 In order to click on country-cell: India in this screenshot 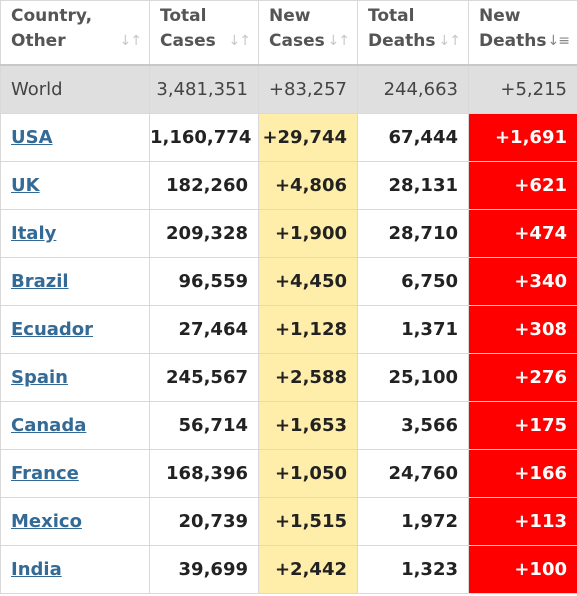, I will do `click(75, 569)`.